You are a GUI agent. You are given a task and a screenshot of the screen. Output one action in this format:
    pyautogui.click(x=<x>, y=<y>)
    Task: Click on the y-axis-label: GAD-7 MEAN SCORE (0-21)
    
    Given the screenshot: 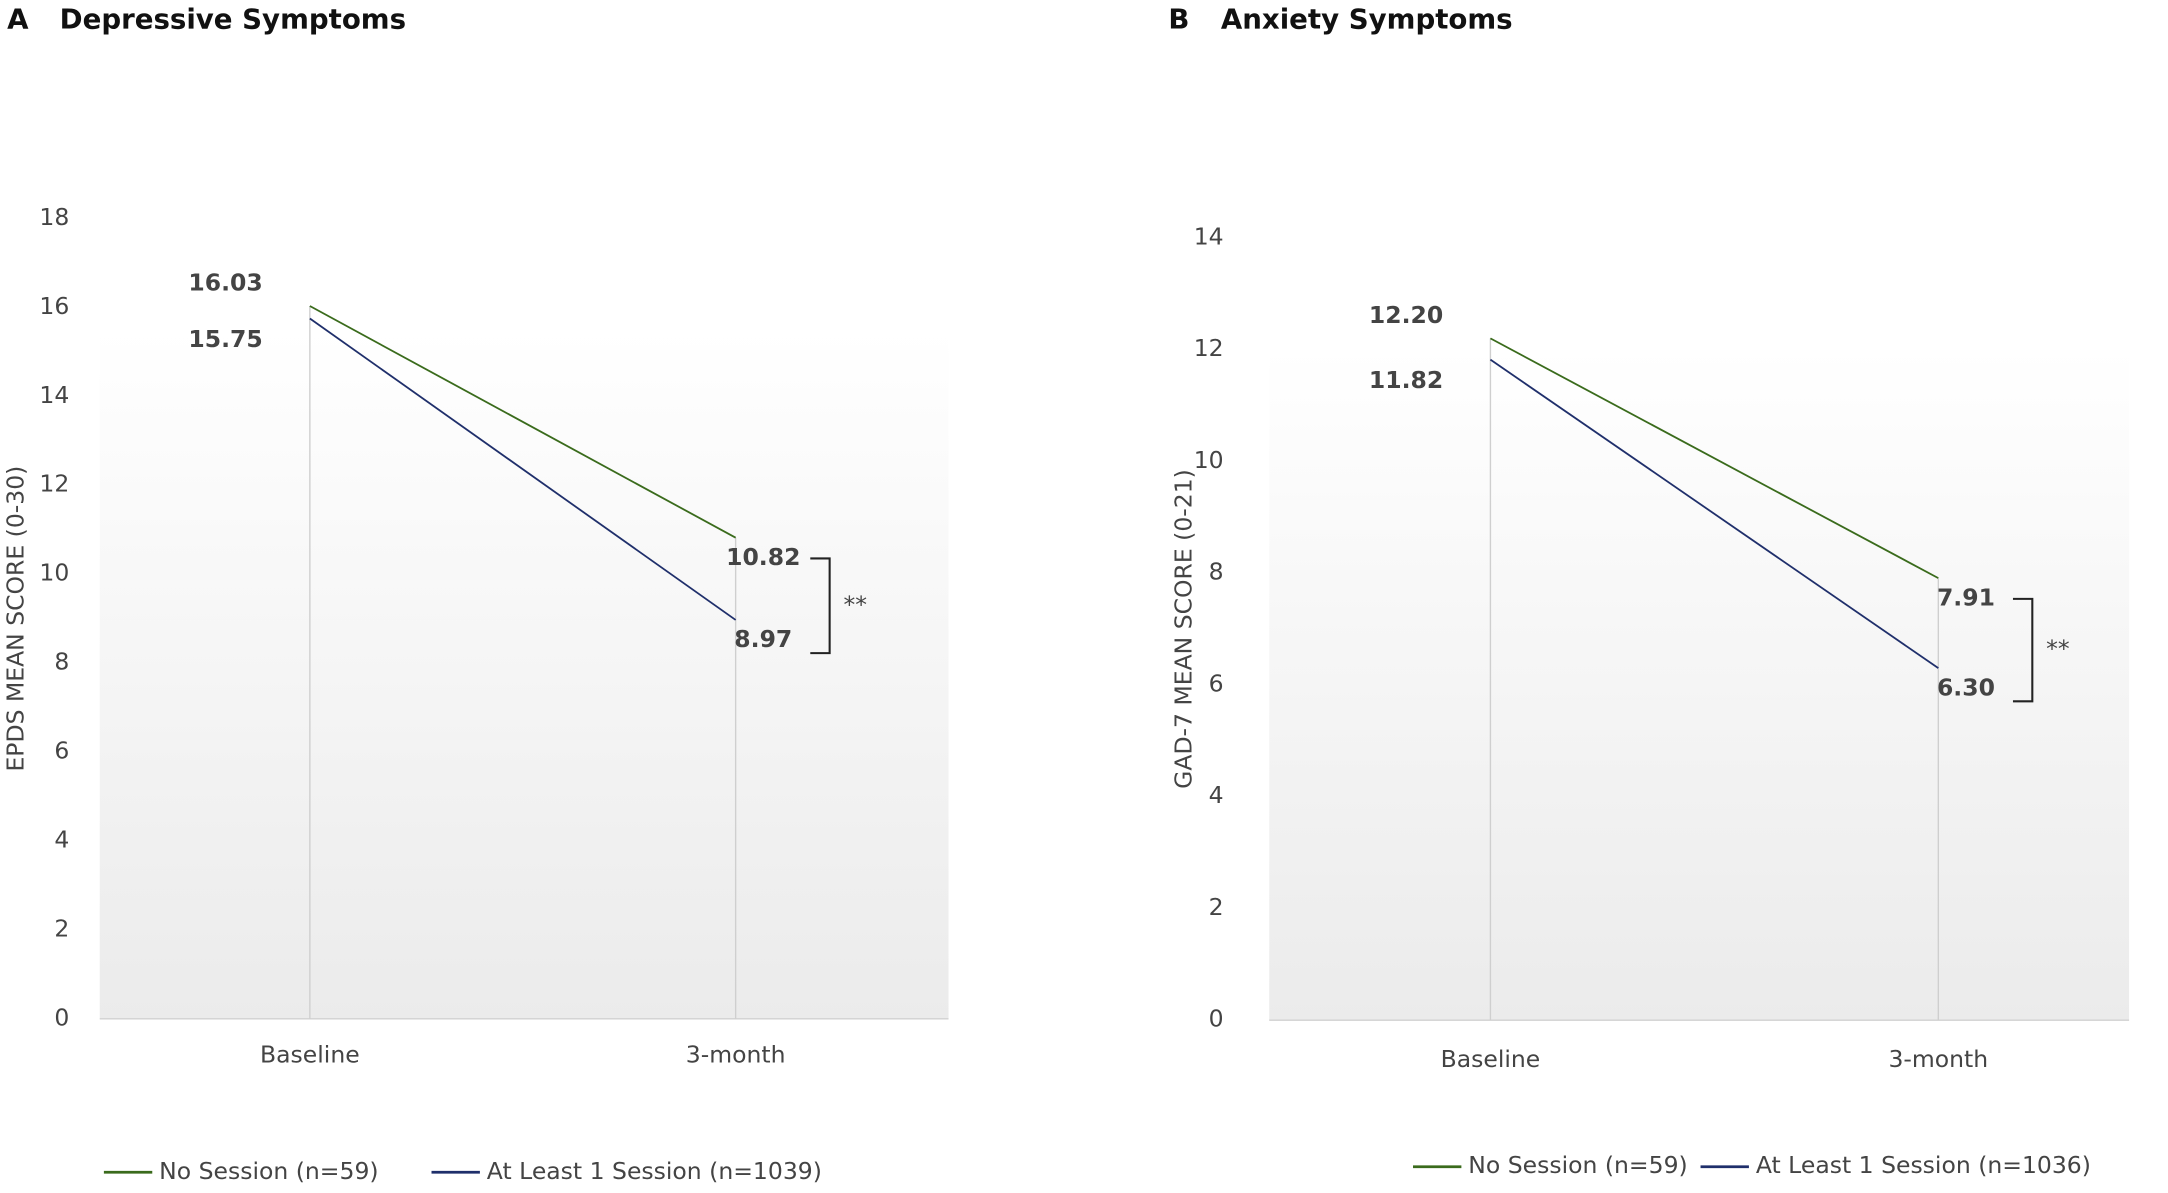 What is the action you would take?
    pyautogui.click(x=1183, y=629)
    